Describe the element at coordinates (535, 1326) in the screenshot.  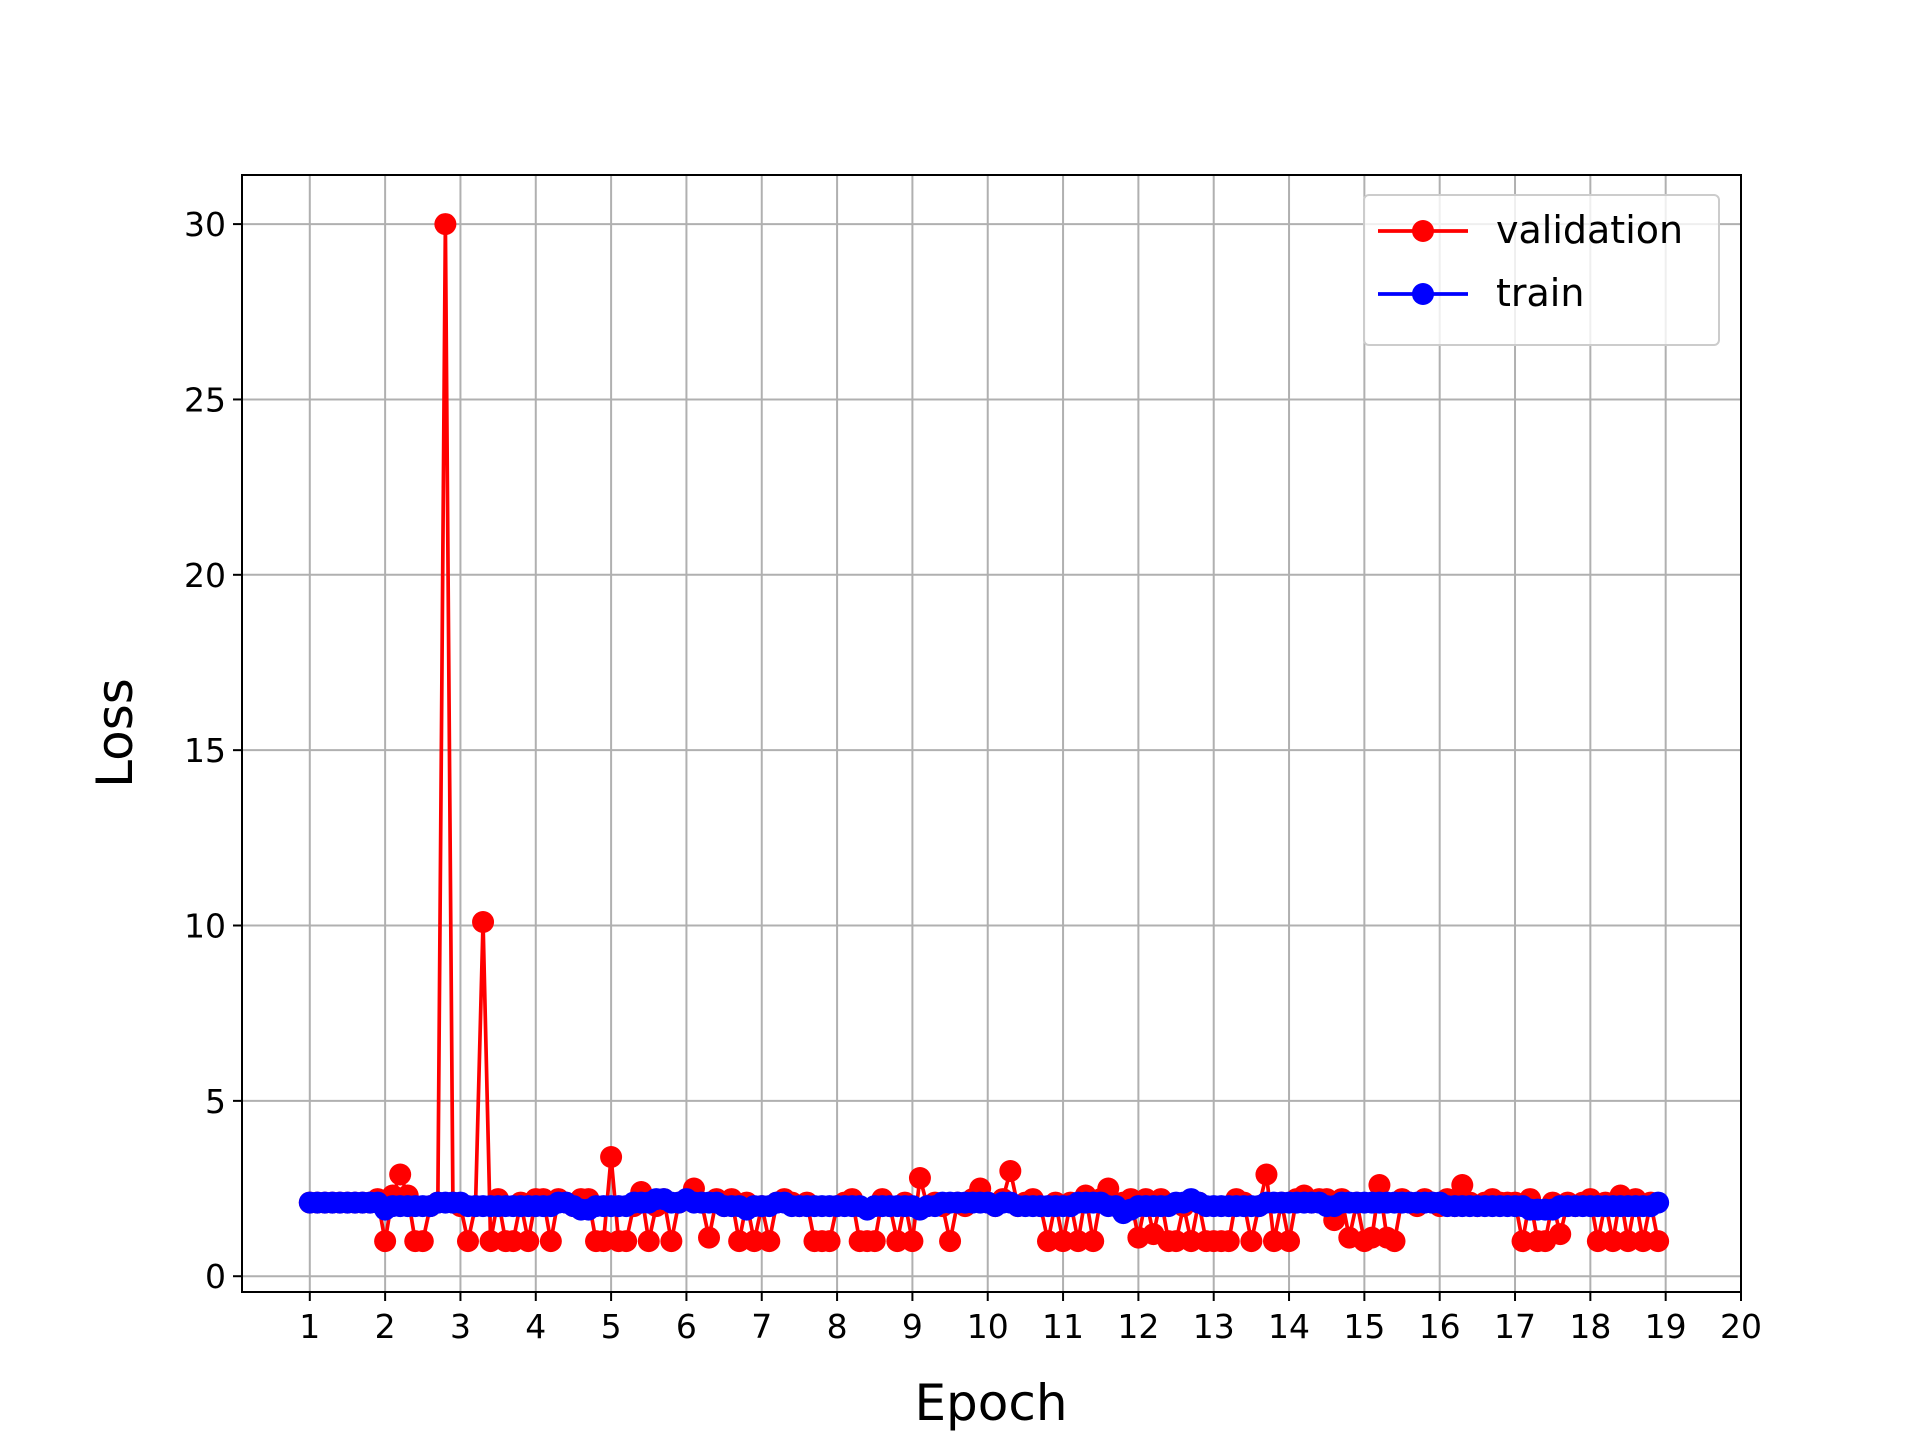
I see `x-tick-label: 4` at that location.